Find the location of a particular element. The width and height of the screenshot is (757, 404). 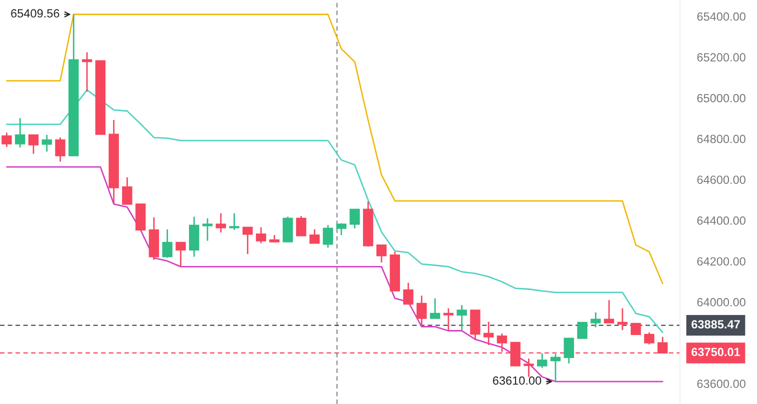

y-tick-label: 64800.00 is located at coordinates (721, 139).